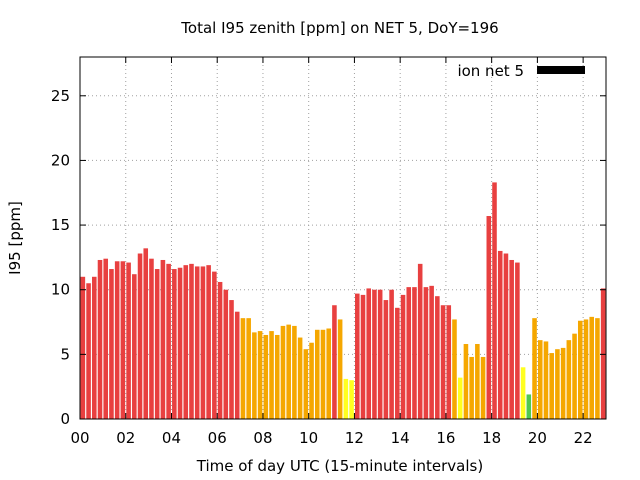 The image size is (640, 480). I want to click on x-tick-label: 00, so click(79, 438).